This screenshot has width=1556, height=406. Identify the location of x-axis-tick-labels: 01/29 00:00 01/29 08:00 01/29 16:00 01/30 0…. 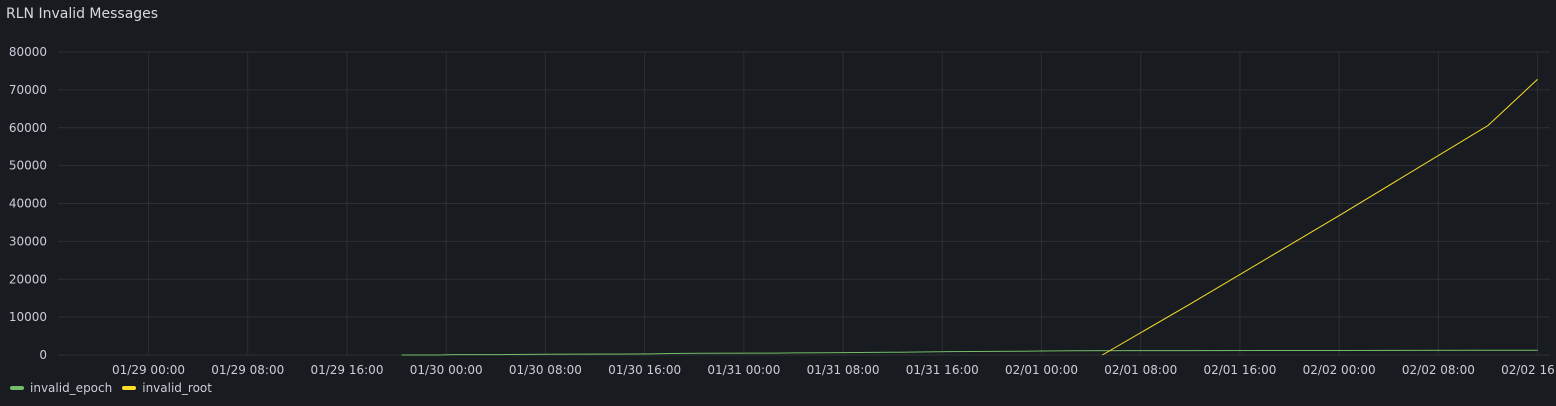
(834, 370).